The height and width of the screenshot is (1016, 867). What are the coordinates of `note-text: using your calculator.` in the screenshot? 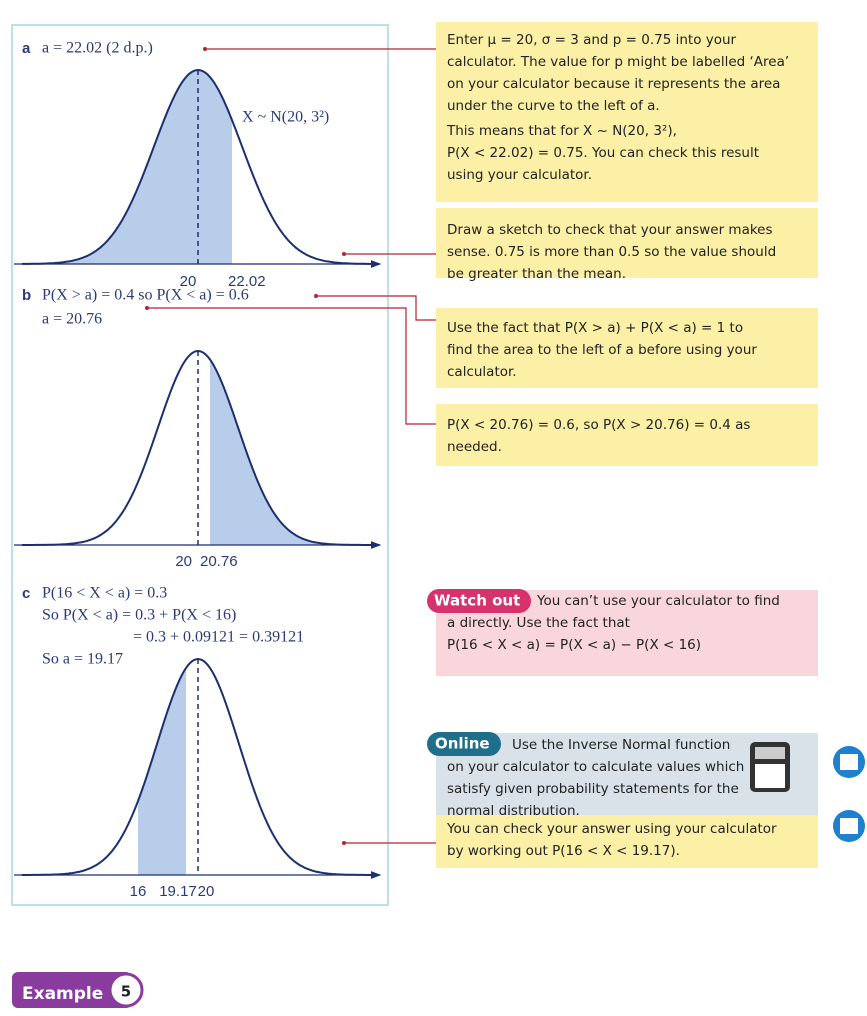 It's located at (519, 175).